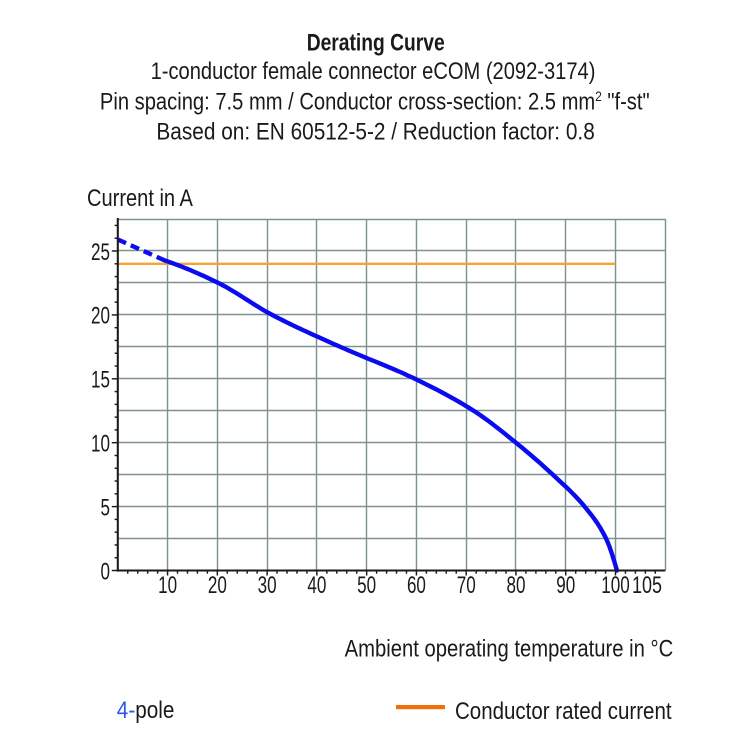  I want to click on svg-text: 15, so click(100, 380).